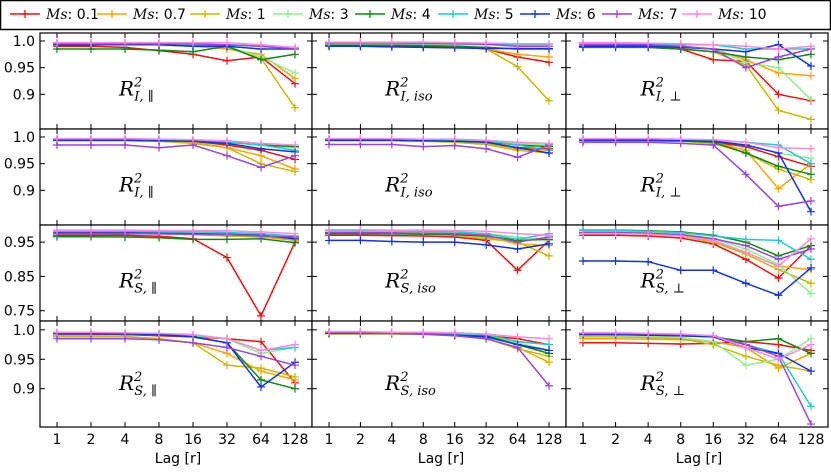  What do you see at coordinates (661, 89) in the screenshot?
I see `panel-label: R2 I, ⊥` at bounding box center [661, 89].